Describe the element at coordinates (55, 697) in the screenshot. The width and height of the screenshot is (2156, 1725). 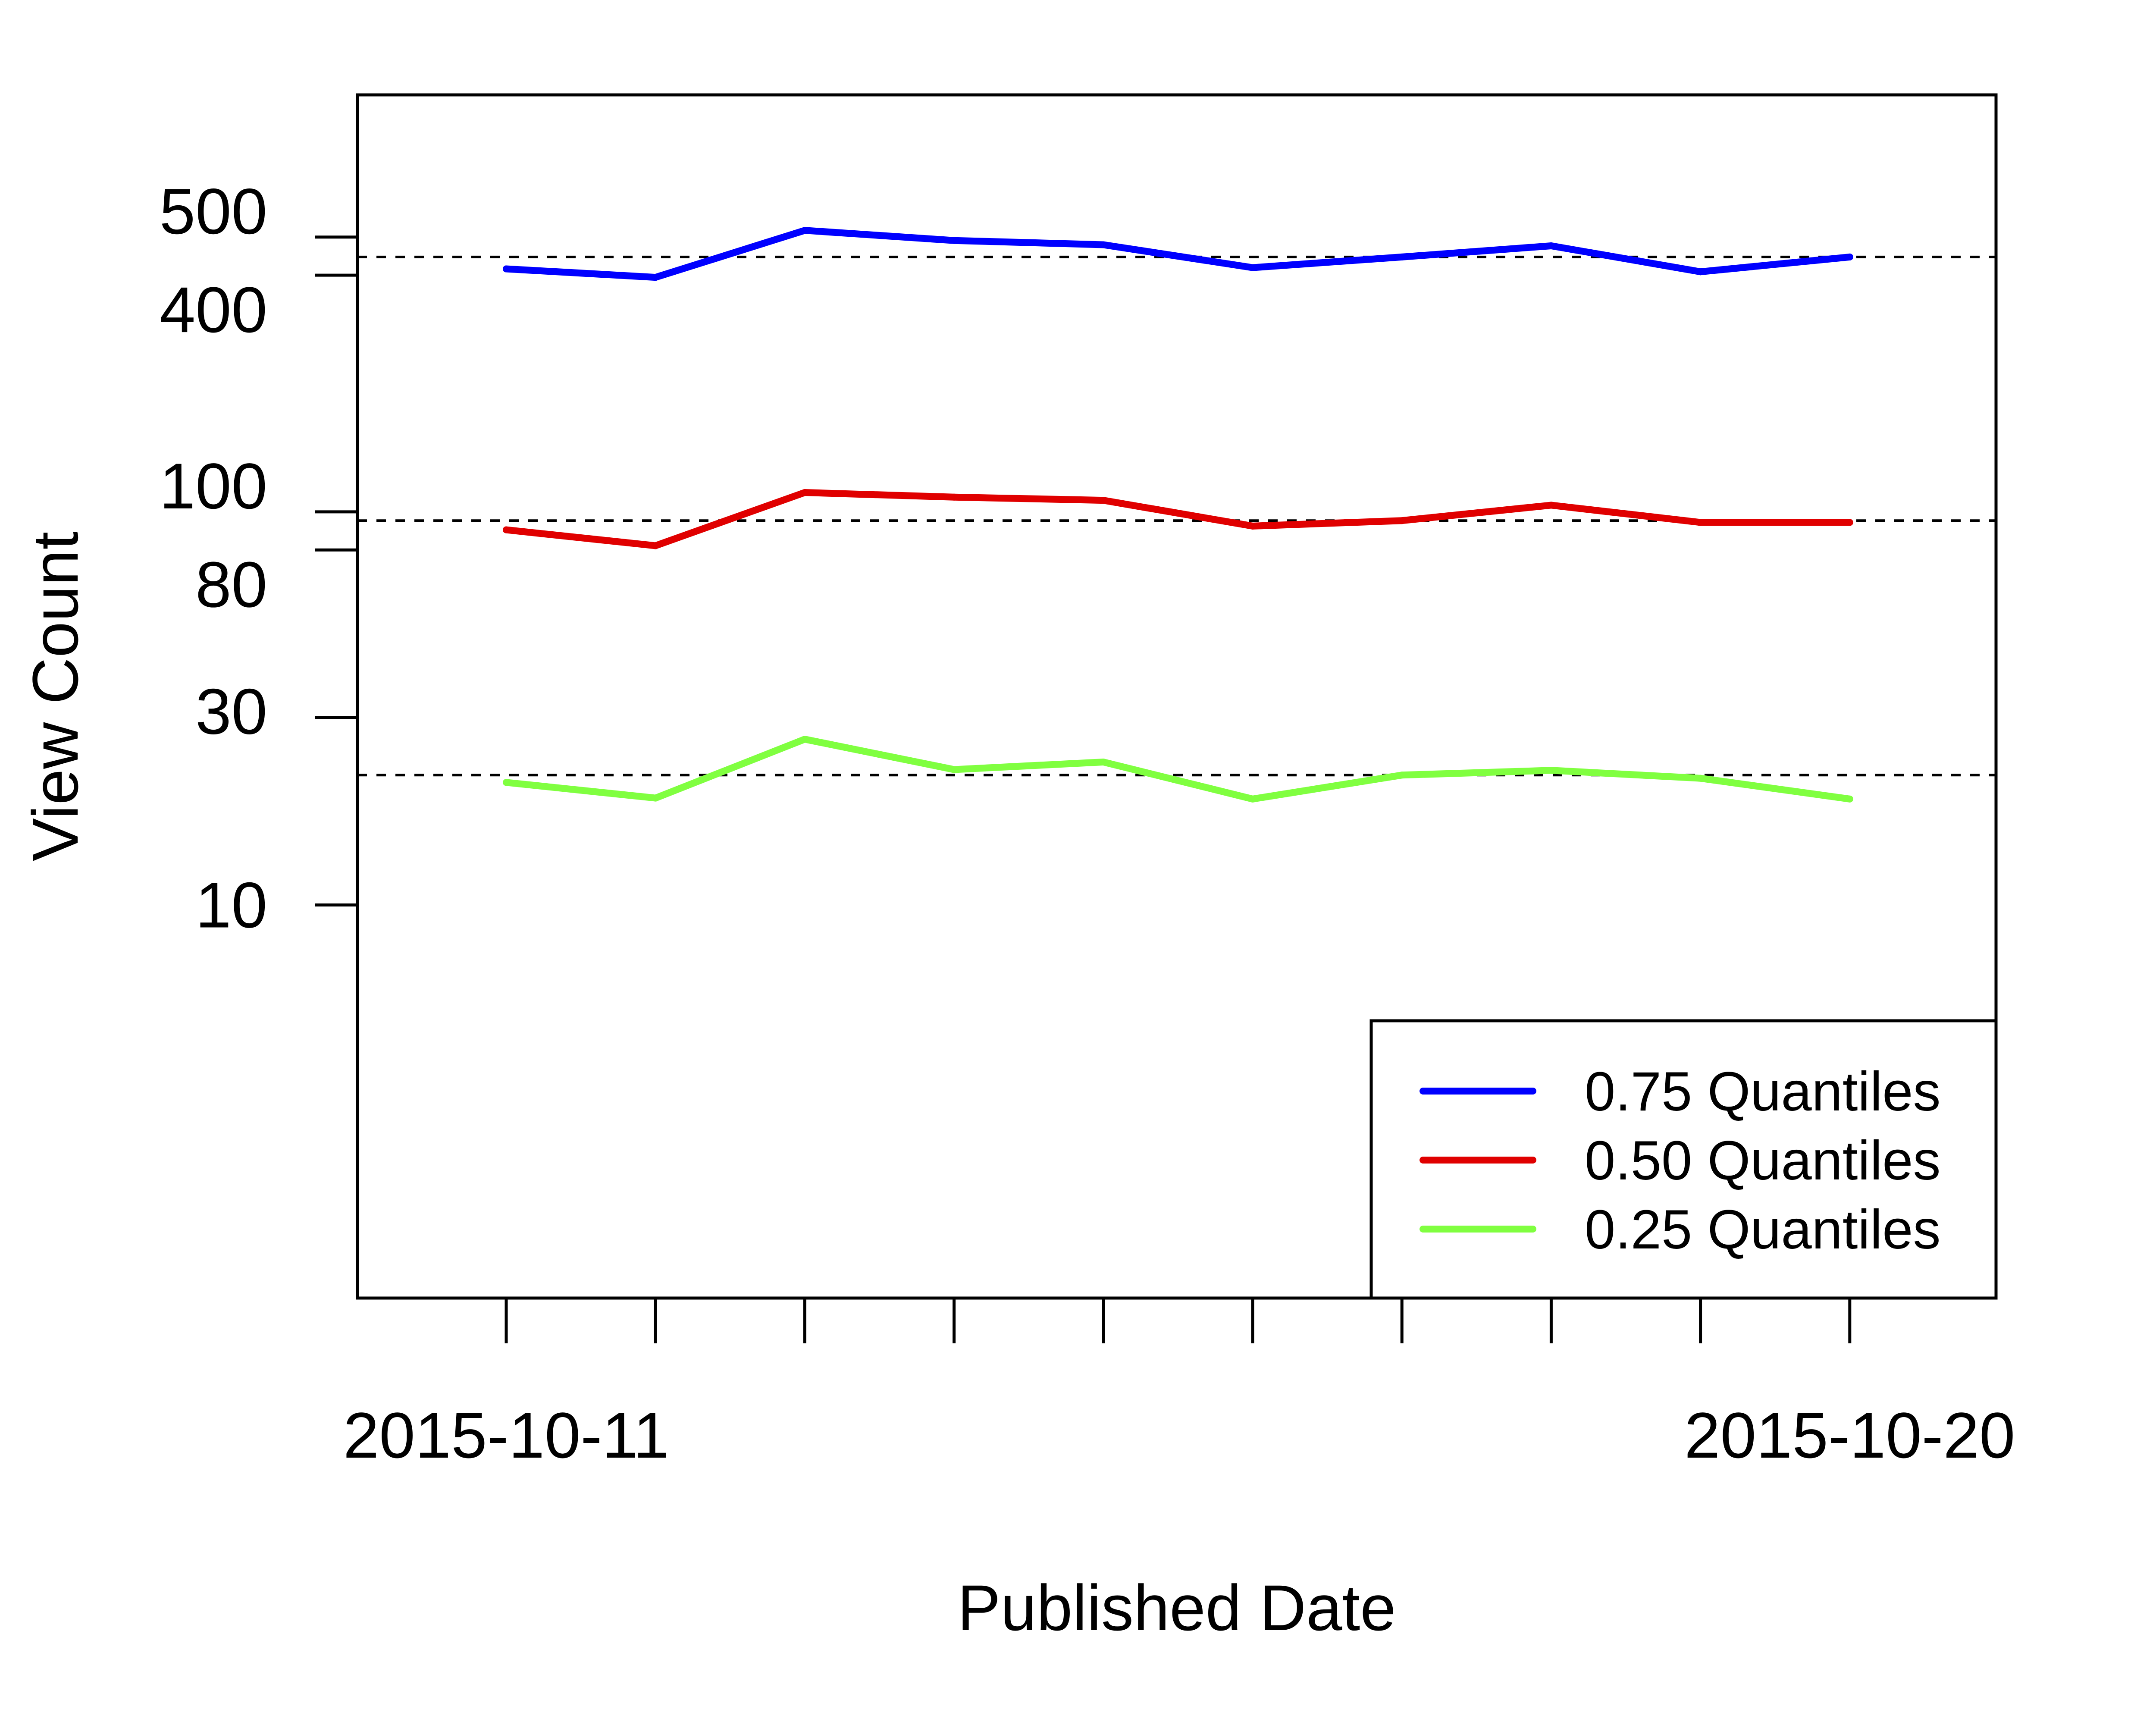
I see `y-axis-title: View Count` at that location.